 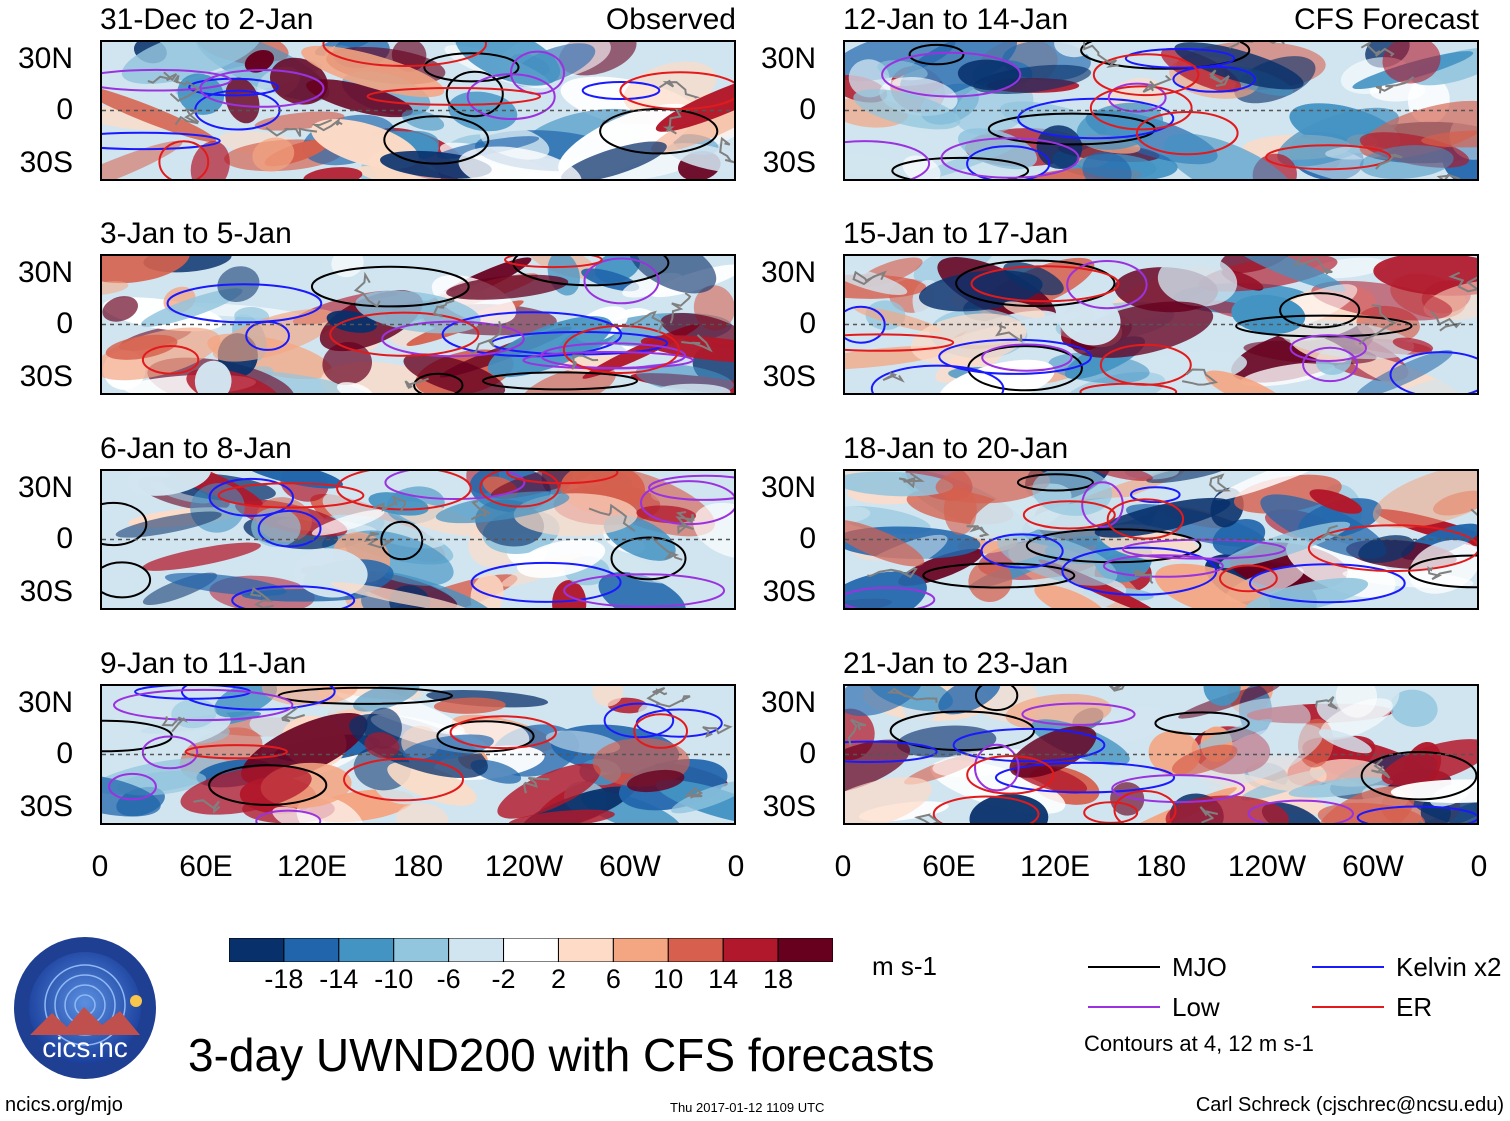 What do you see at coordinates (1386, 19) in the screenshot?
I see `panel-tag: CFS Forecast` at bounding box center [1386, 19].